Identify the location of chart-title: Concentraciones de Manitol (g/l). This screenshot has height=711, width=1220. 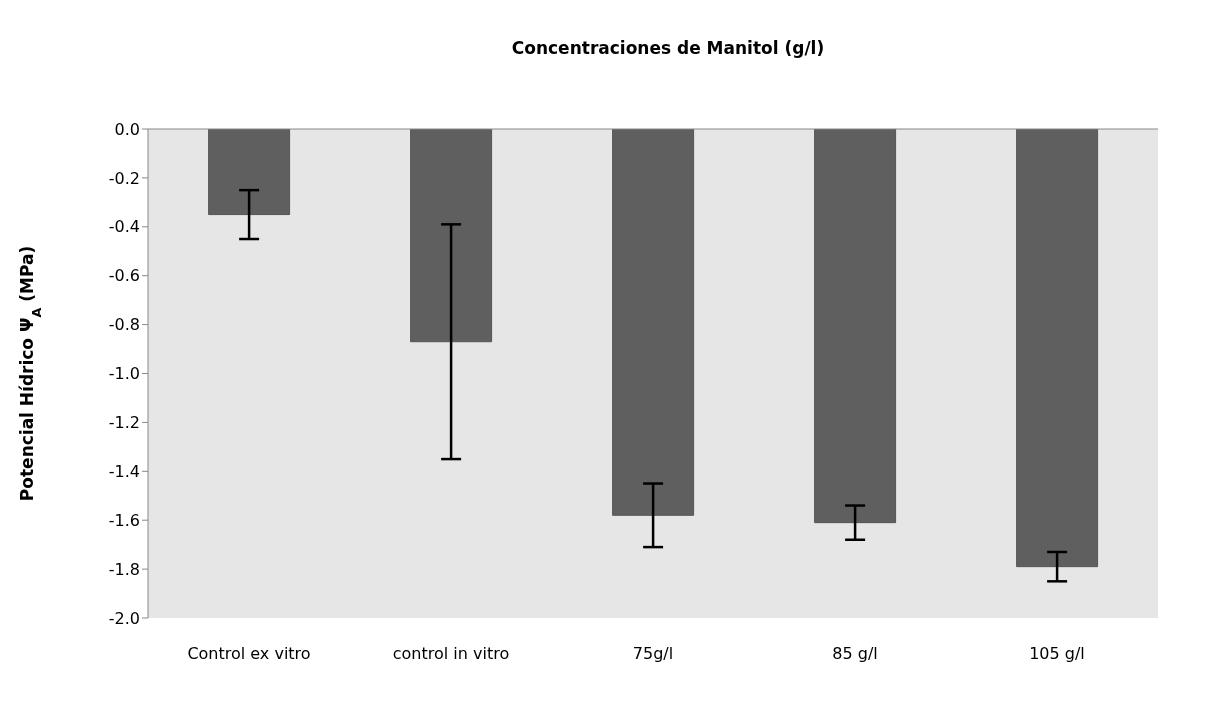
(668, 48).